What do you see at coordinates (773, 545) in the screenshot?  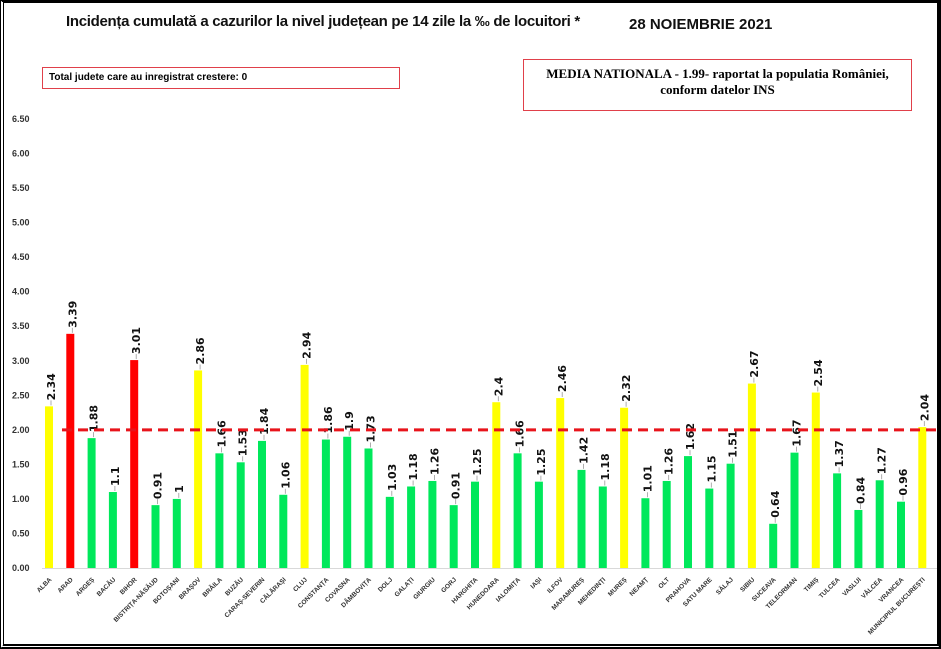 I see `bar-suceava` at bounding box center [773, 545].